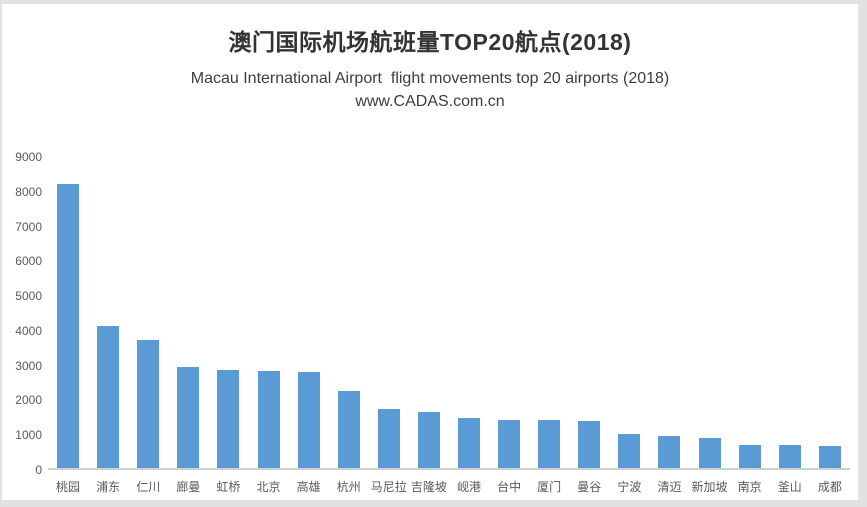 The height and width of the screenshot is (507, 867). What do you see at coordinates (589, 487) in the screenshot?
I see `x-axis-category-label: 曼谷` at bounding box center [589, 487].